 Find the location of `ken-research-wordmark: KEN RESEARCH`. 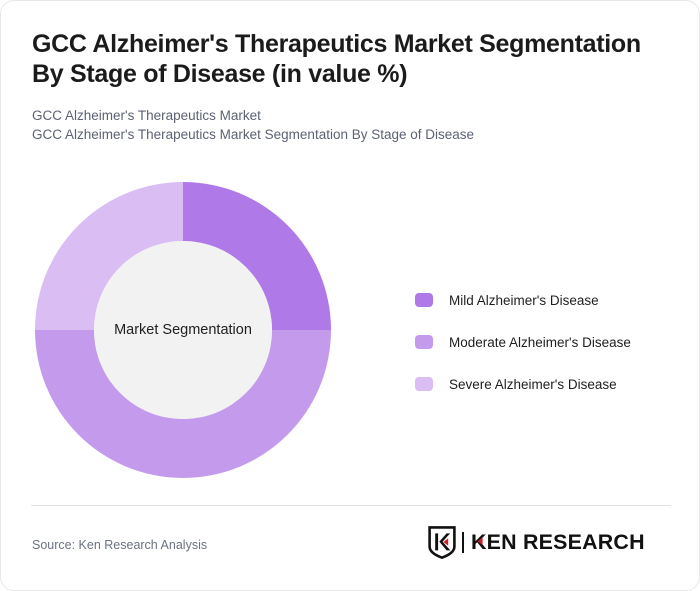

ken-research-wordmark: KEN RESEARCH is located at coordinates (558, 542).